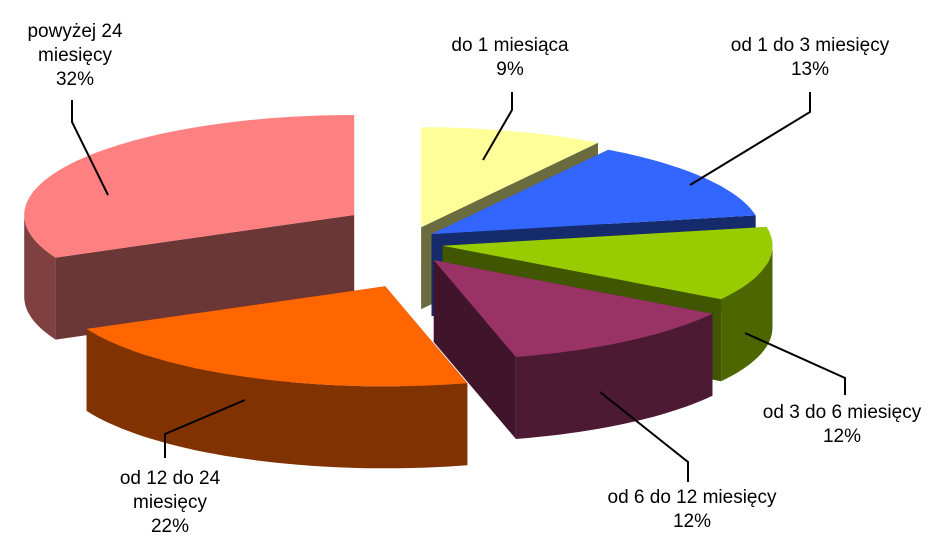 Image resolution: width=949 pixels, height=542 pixels. Describe the element at coordinates (75, 31) in the screenshot. I see `slice-label-text: powyżej 24` at that location.